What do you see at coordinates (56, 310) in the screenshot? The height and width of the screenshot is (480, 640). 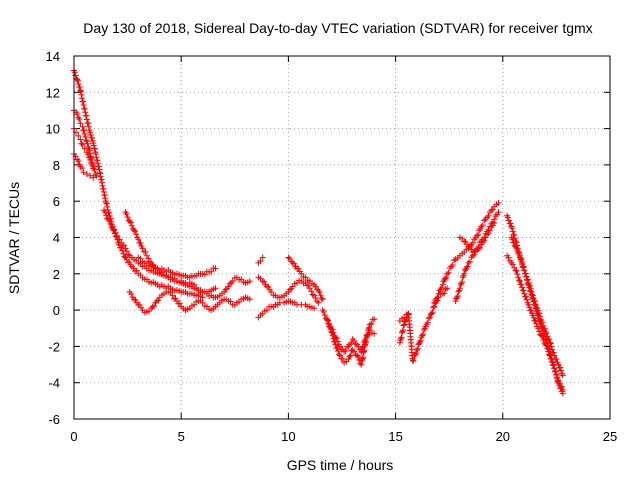 I see `y-tick-label: 0` at bounding box center [56, 310].